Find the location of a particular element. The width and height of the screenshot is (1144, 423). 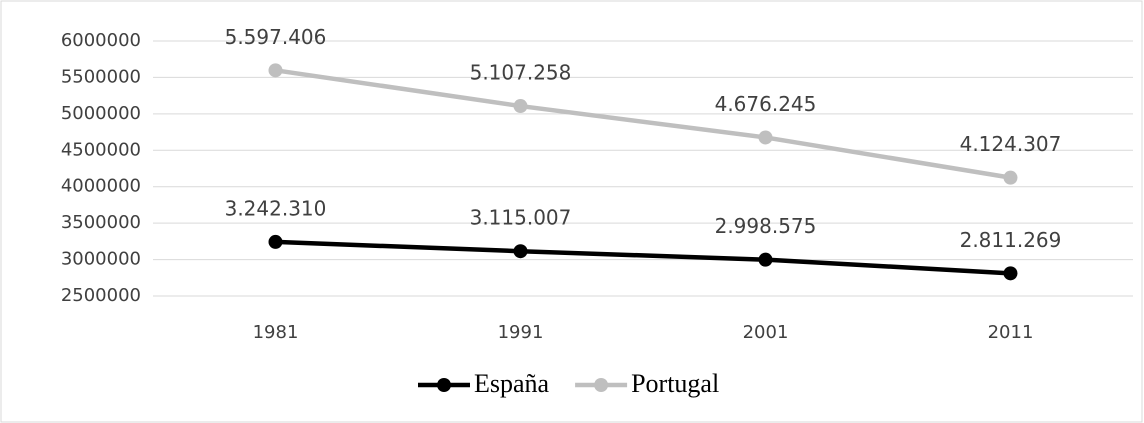

legend-label: Portugal is located at coordinates (675, 383).